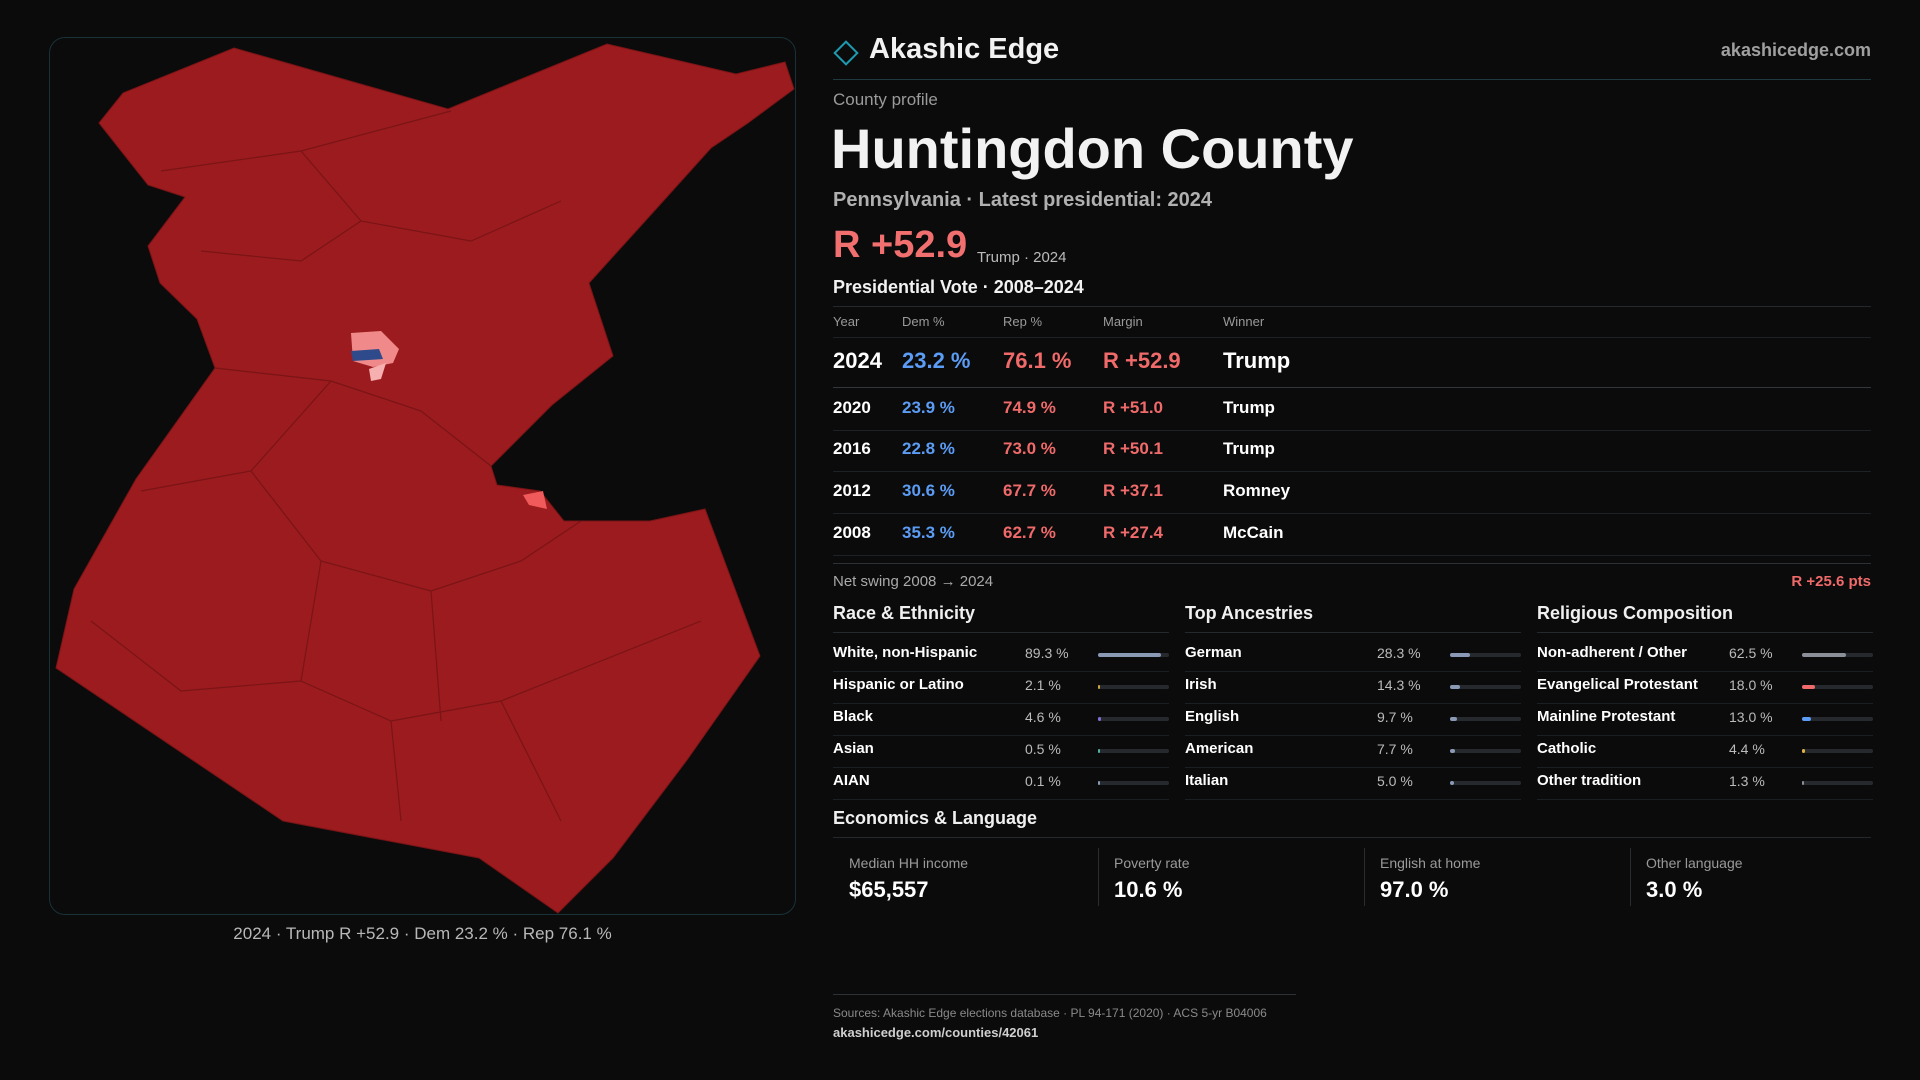 The image size is (1920, 1080). I want to click on demo-name: Other tradition, so click(1589, 780).